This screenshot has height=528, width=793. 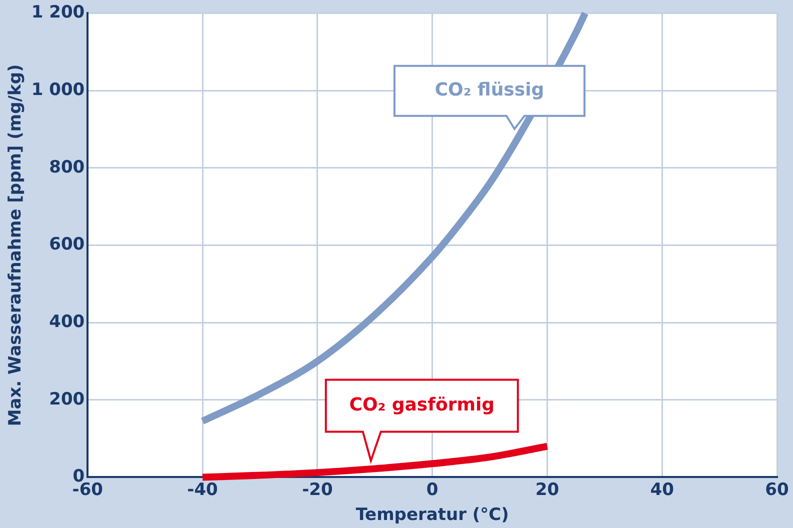 What do you see at coordinates (58, 12) in the screenshot?
I see `y-tick-label: 1 200` at bounding box center [58, 12].